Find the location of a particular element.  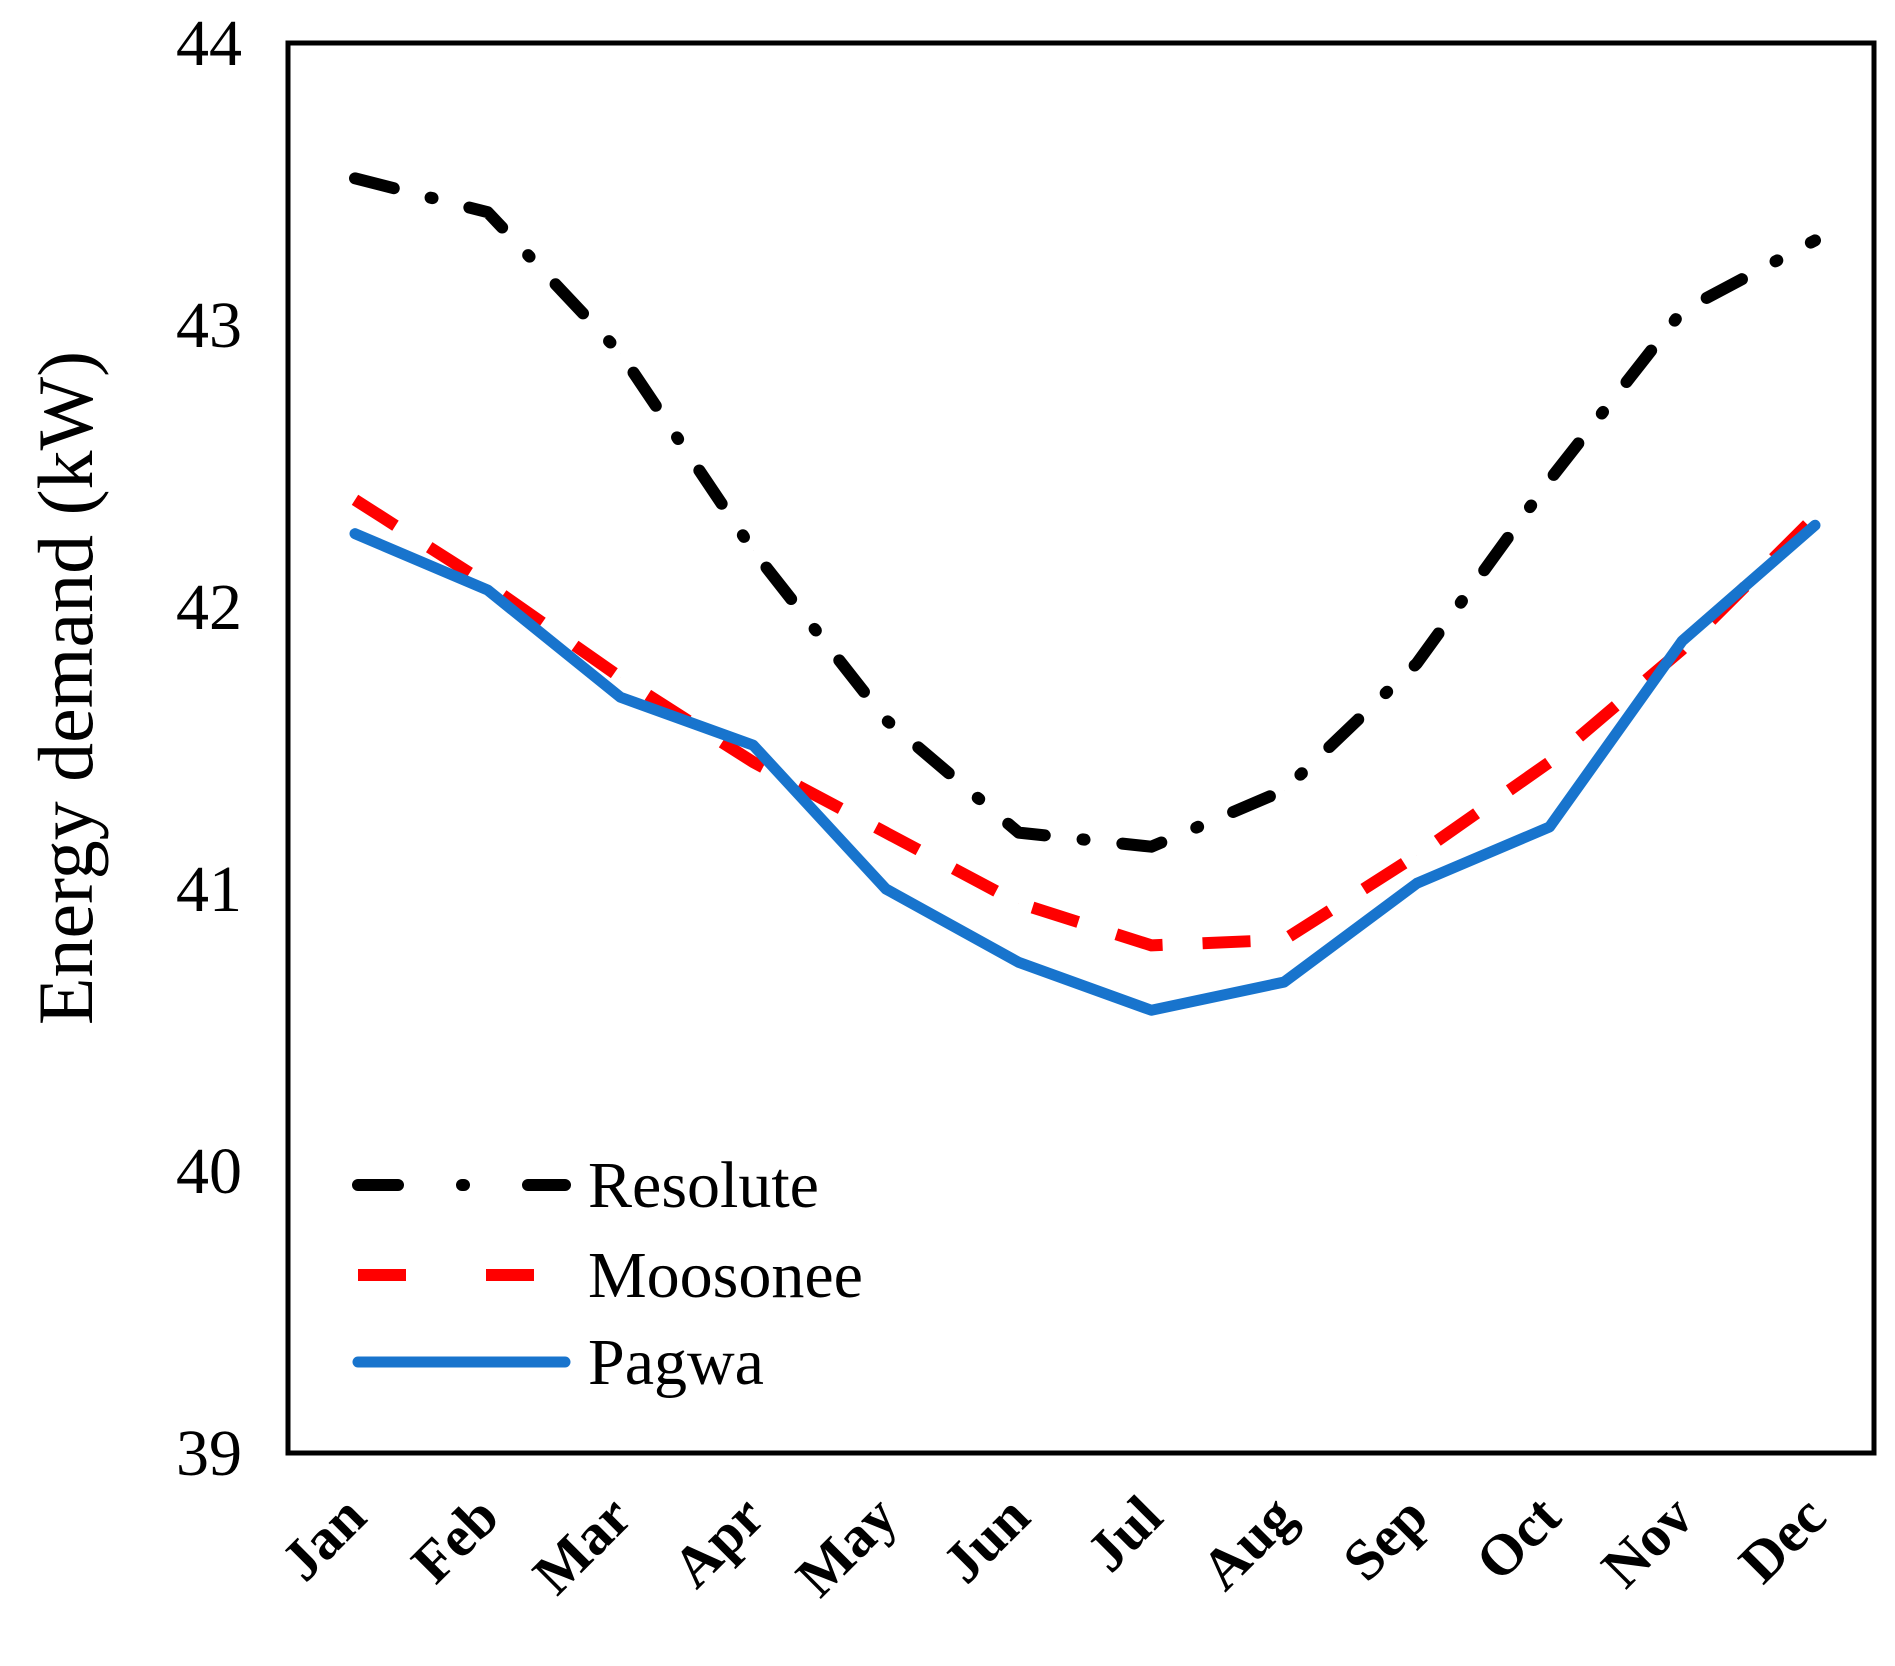

x-axis-ticks: Jan Feb Mar Apr May Jun Jul Aug Sep Oct Nov Dec is located at coordinates (1053, 1546).